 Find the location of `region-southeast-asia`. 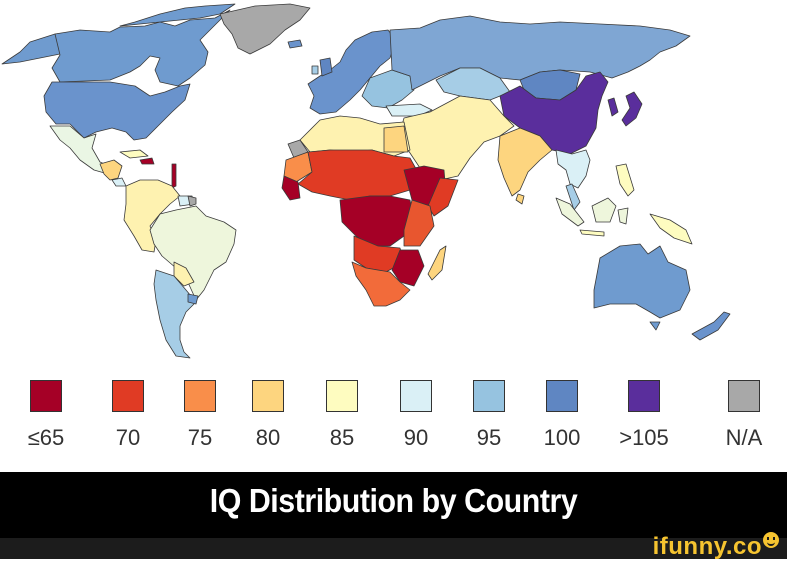

region-southeast-asia is located at coordinates (573, 169).